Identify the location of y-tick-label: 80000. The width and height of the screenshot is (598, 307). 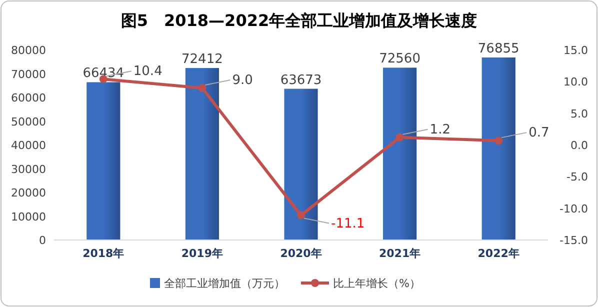
(28, 50).